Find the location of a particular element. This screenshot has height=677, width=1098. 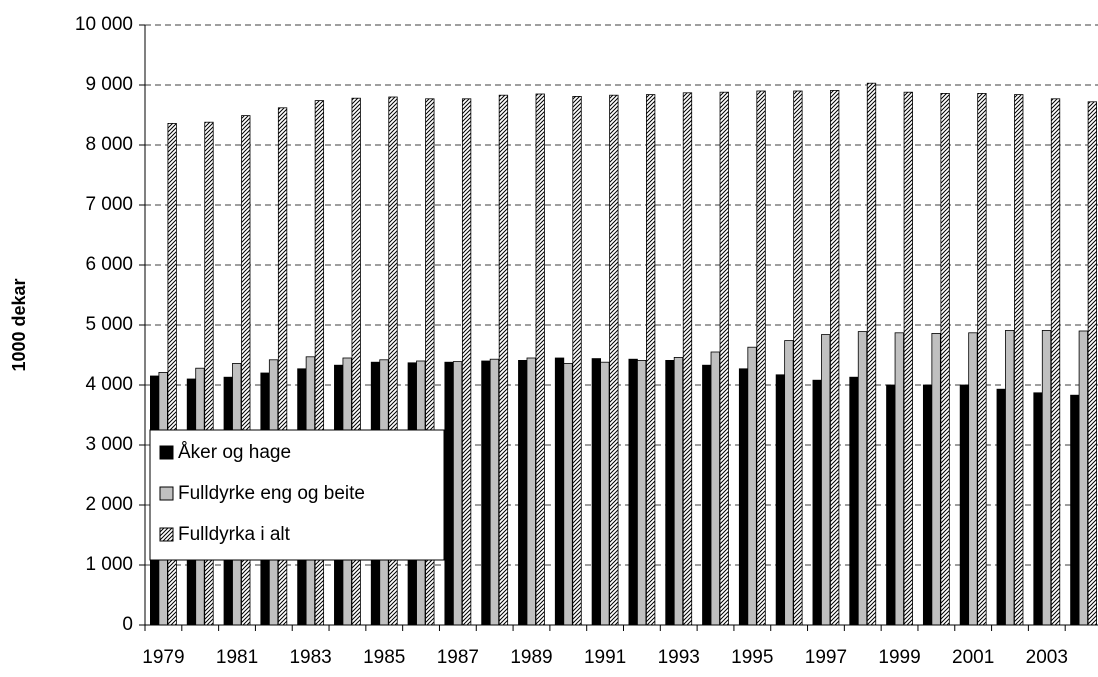

y-tick-label: 4 000 is located at coordinates (109, 384).